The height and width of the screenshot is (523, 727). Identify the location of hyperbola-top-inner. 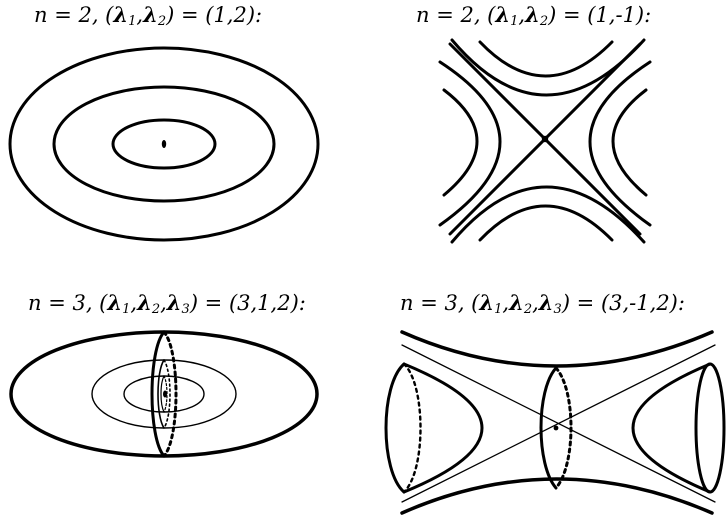
(546, 59).